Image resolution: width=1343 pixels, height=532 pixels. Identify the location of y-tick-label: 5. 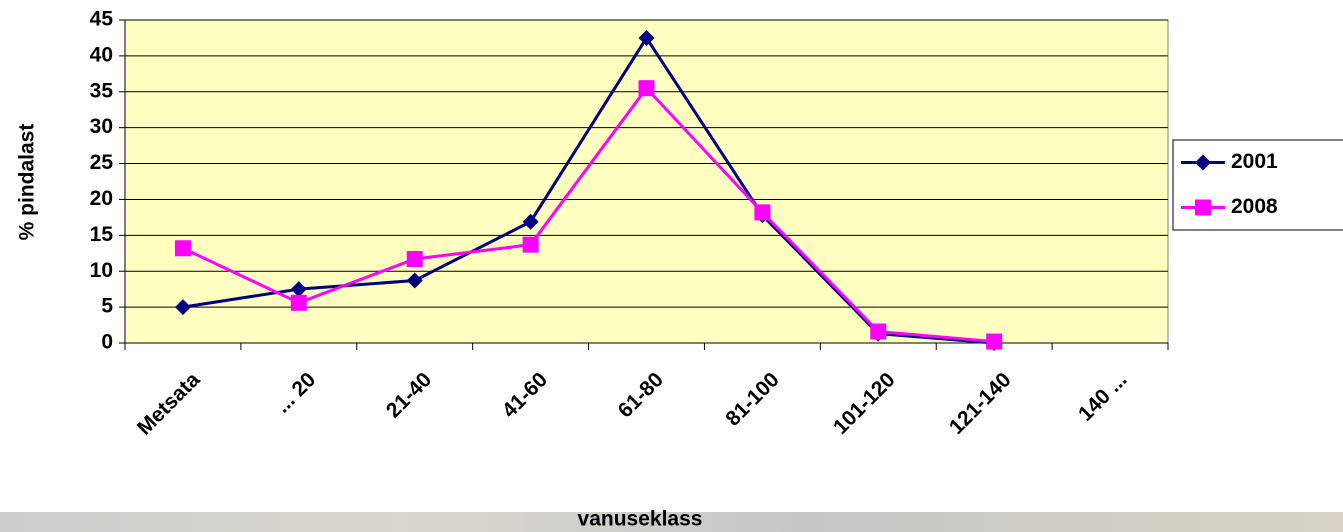
(107, 306).